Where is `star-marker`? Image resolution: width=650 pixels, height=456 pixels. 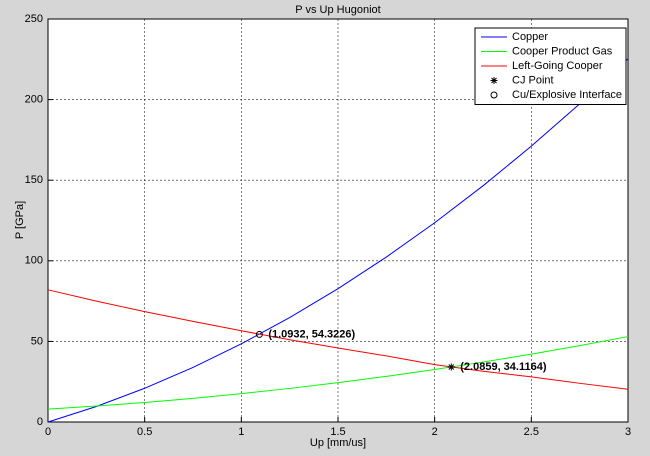
star-marker is located at coordinates (451, 367).